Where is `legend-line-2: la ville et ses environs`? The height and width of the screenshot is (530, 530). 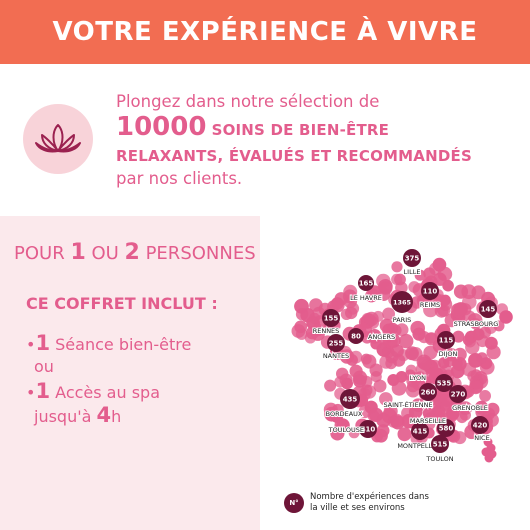 legend-line-2: la ville et ses environs is located at coordinates (357, 508).